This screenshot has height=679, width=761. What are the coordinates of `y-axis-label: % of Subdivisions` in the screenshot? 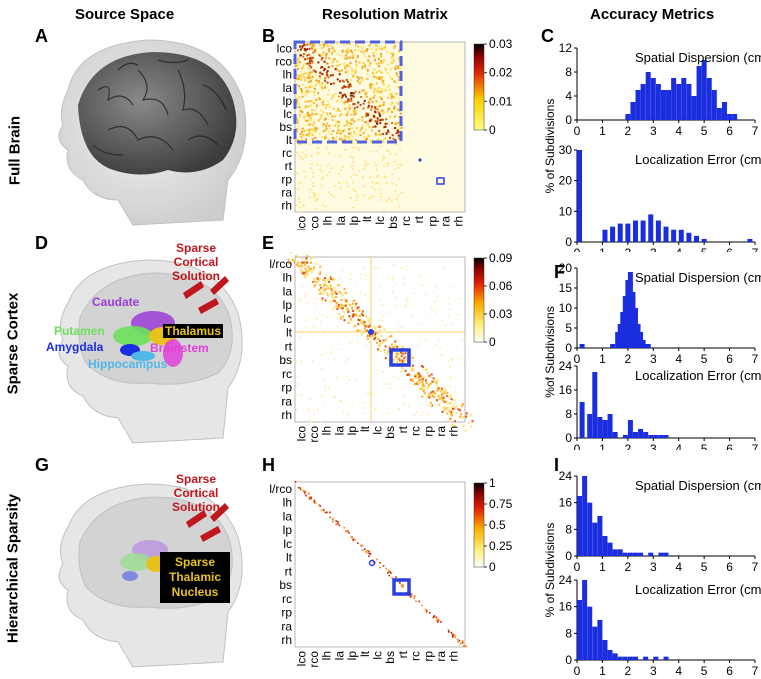 It's located at (550, 146).